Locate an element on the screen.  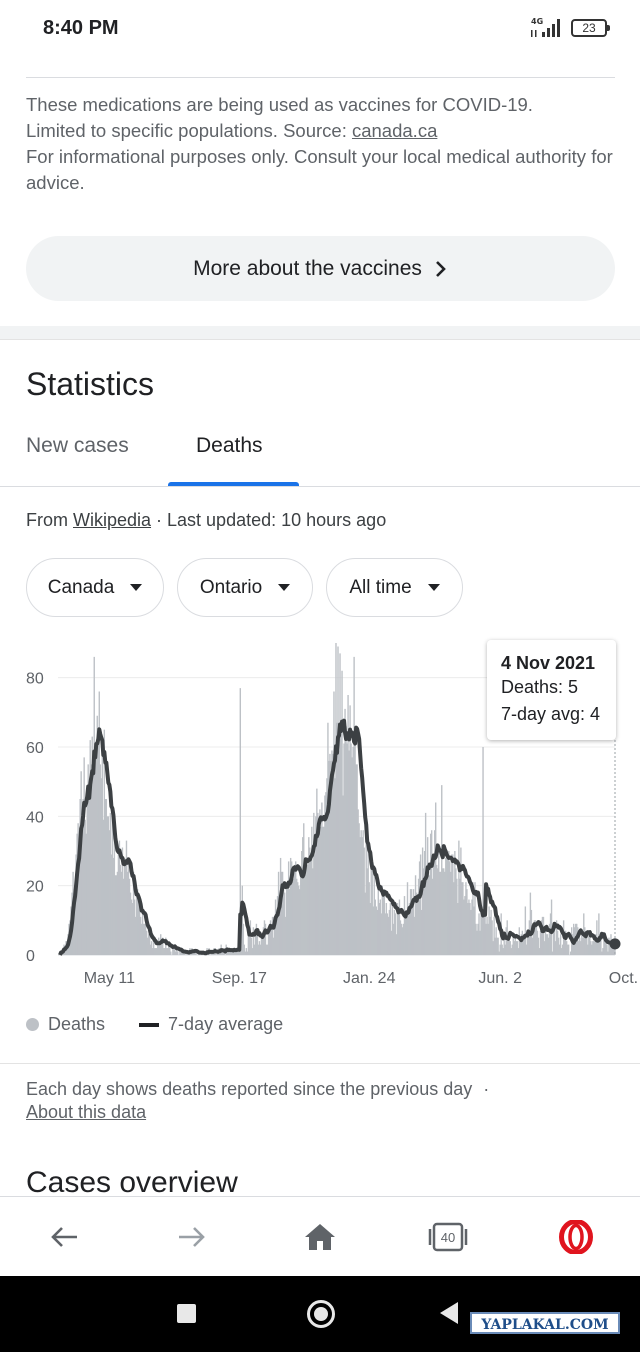
browser-toolbar: 40 is located at coordinates (320, 1236).